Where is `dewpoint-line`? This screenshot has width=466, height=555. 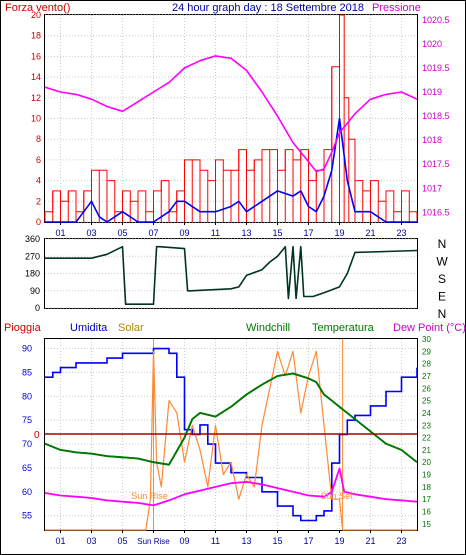 dewpoint-line is located at coordinates (231, 487).